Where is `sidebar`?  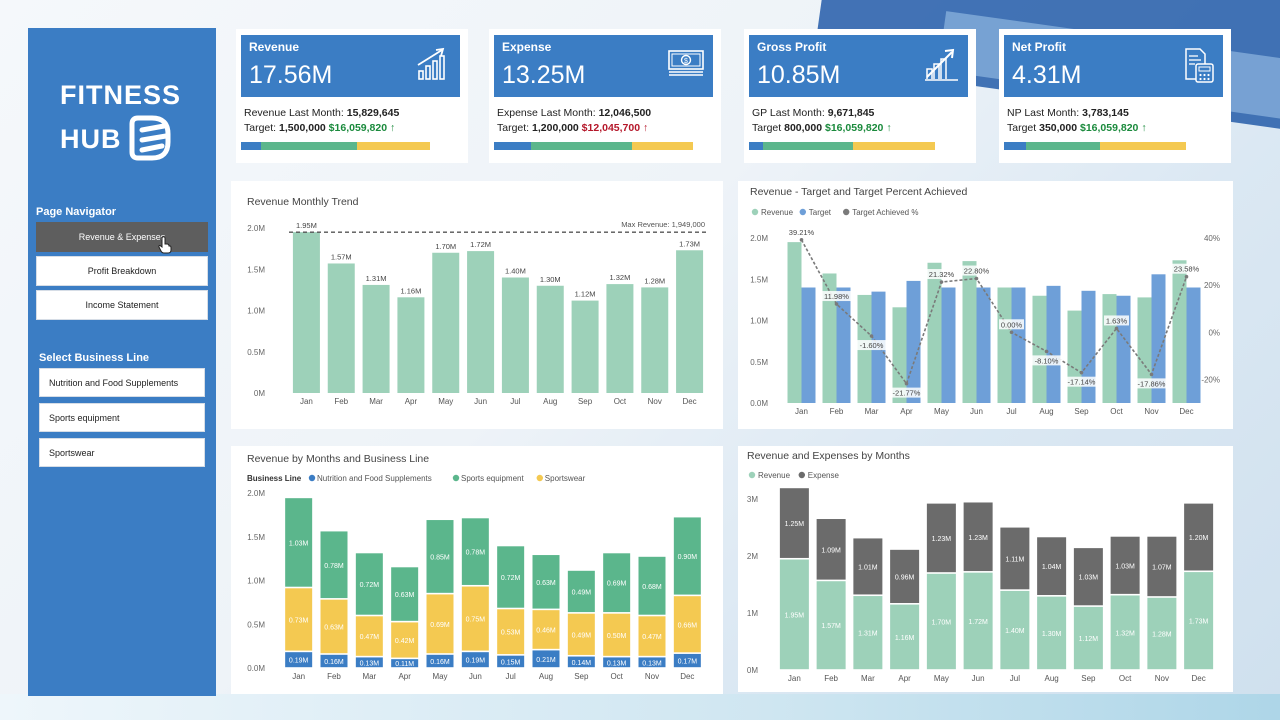 sidebar is located at coordinates (122, 362).